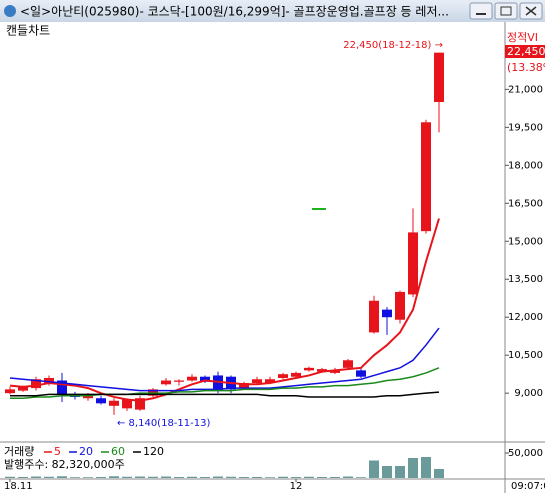  Describe the element at coordinates (525, 203) in the screenshot. I see `y-tick-label: 16,500` at that location.